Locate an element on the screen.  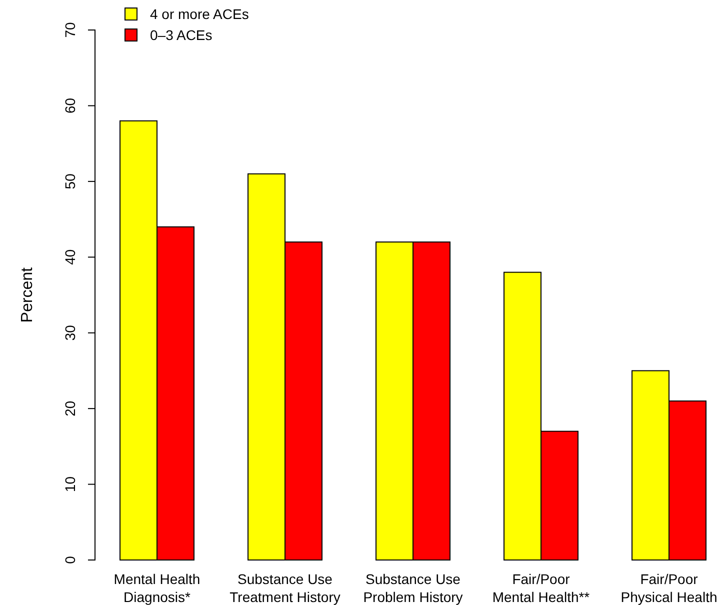
x-tick-label: Fair/Poor Physical Health is located at coordinates (669, 588).